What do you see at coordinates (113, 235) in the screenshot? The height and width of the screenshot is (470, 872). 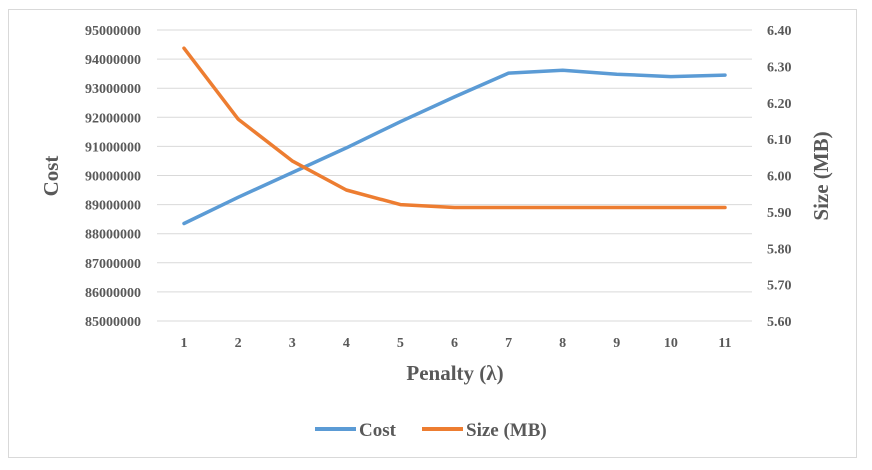 I see `y-tick-label: 88000000` at bounding box center [113, 235].